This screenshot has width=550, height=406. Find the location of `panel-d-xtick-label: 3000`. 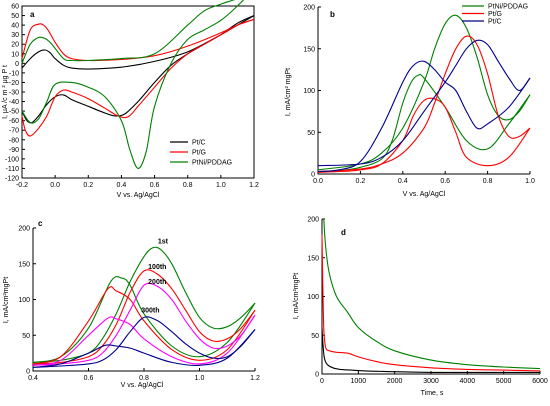

panel-d-xtick-label: 3000 is located at coordinates (431, 381).